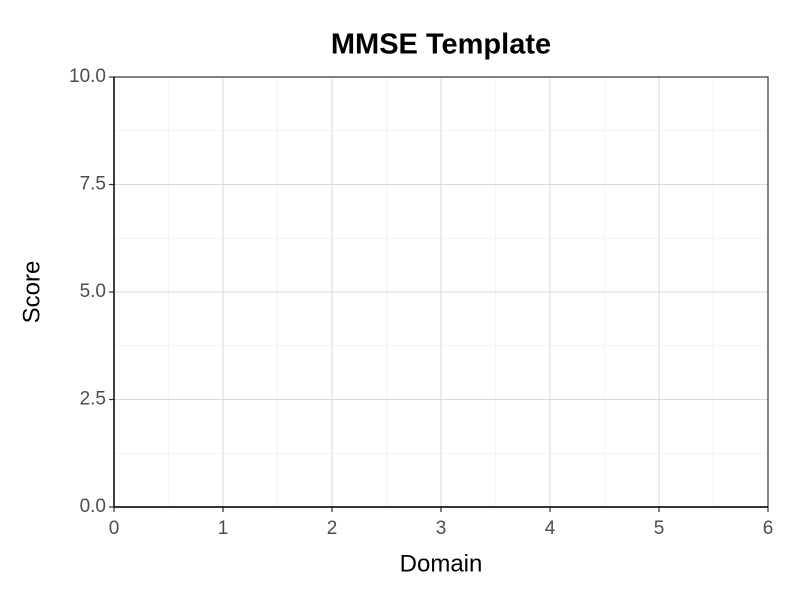 The width and height of the screenshot is (800, 600). Describe the element at coordinates (659, 528) in the screenshot. I see `x-tick-label: 5` at that location.